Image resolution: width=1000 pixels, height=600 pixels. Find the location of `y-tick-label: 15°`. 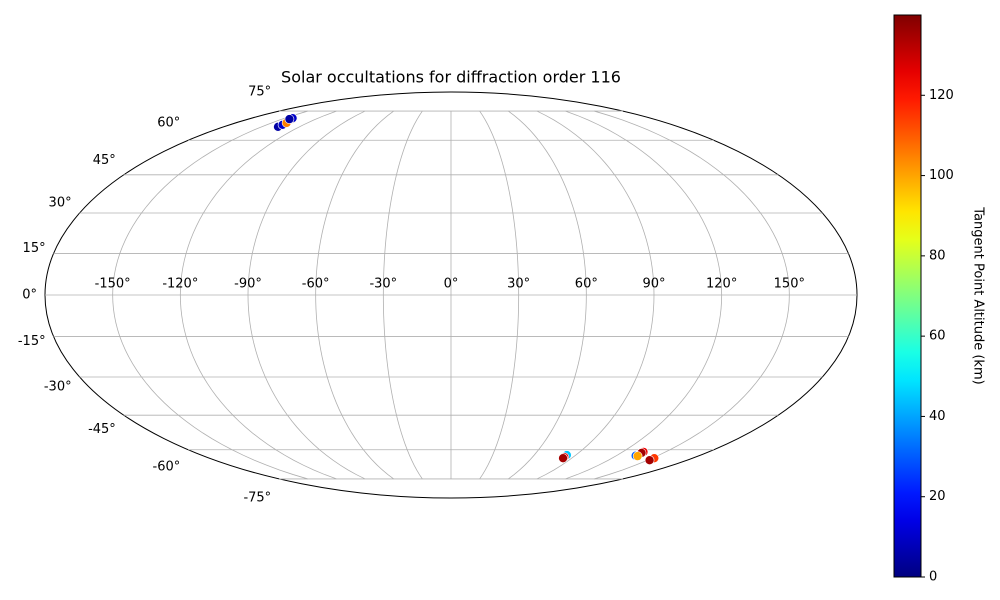

y-tick-label: 15° is located at coordinates (34, 248).